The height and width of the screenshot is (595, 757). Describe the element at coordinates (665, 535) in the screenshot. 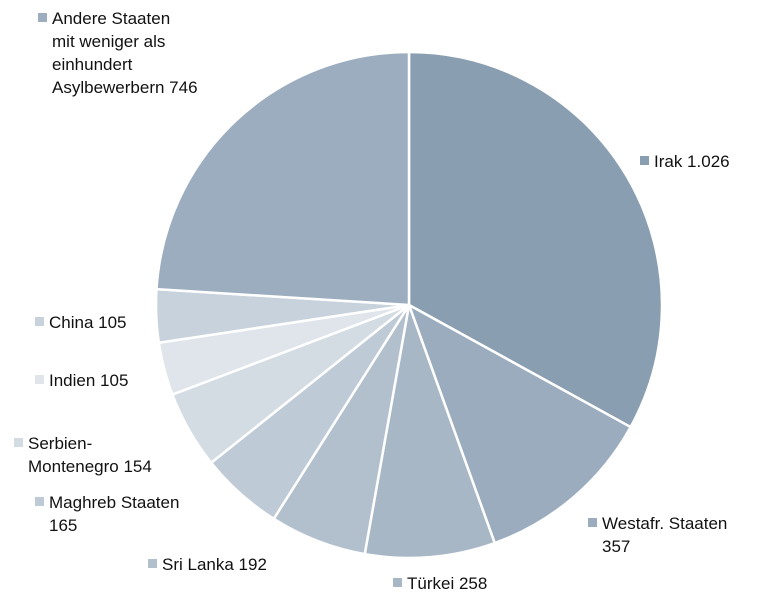

I see `slice-label-text: Westafr. Staaten 357` at that location.